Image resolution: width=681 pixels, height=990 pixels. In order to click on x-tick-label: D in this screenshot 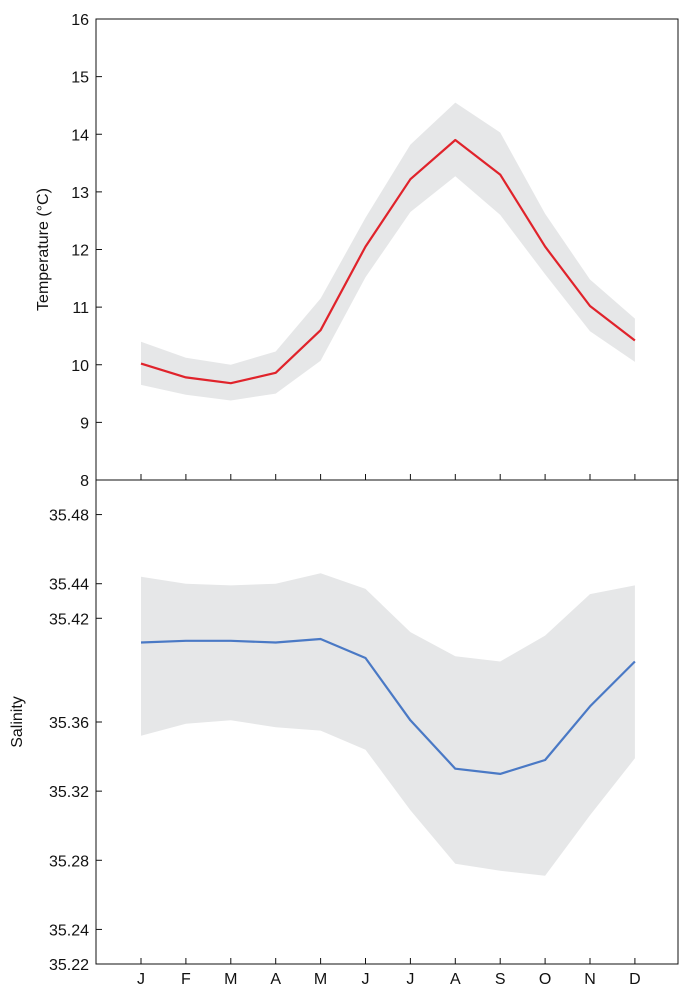, I will do `click(635, 979)`.